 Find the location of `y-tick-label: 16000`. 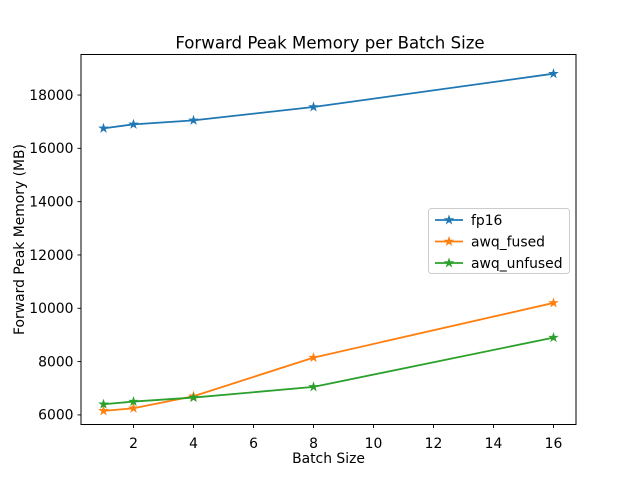

y-tick-label: 16000 is located at coordinates (51, 149).